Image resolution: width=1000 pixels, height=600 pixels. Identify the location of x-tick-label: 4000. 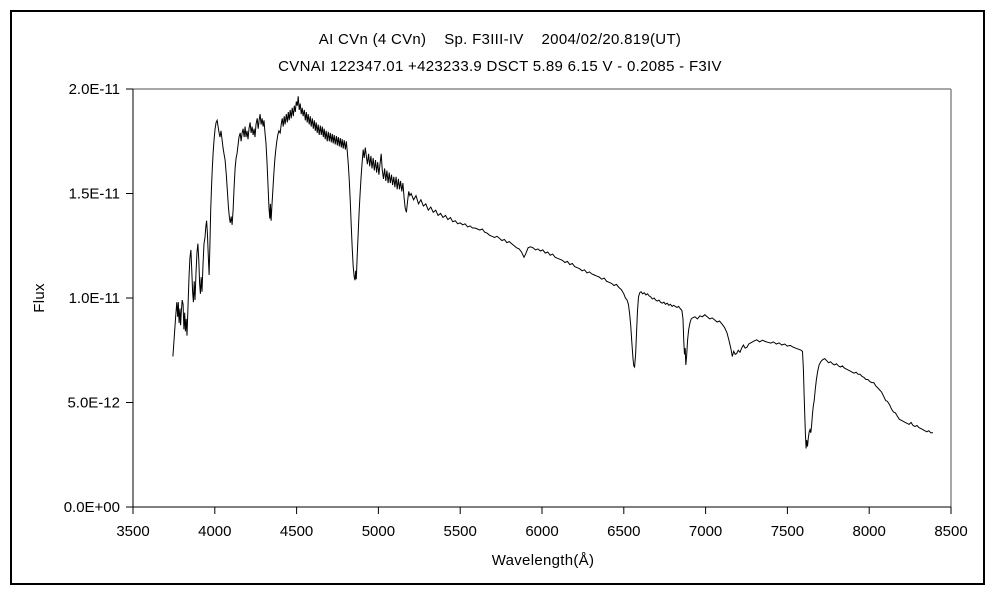
(214, 531).